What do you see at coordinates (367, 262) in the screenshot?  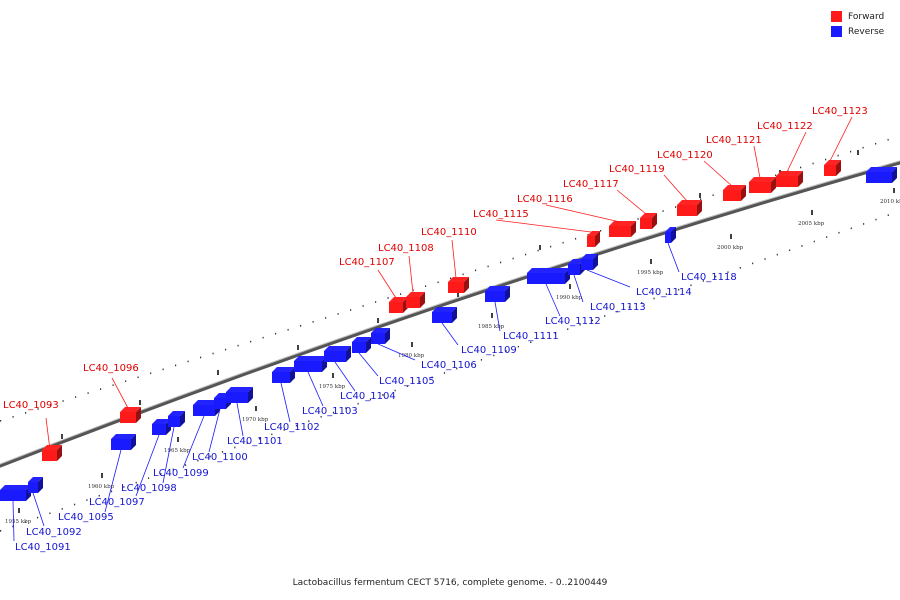 I see `forward-gene-label: LC40_1107` at bounding box center [367, 262].